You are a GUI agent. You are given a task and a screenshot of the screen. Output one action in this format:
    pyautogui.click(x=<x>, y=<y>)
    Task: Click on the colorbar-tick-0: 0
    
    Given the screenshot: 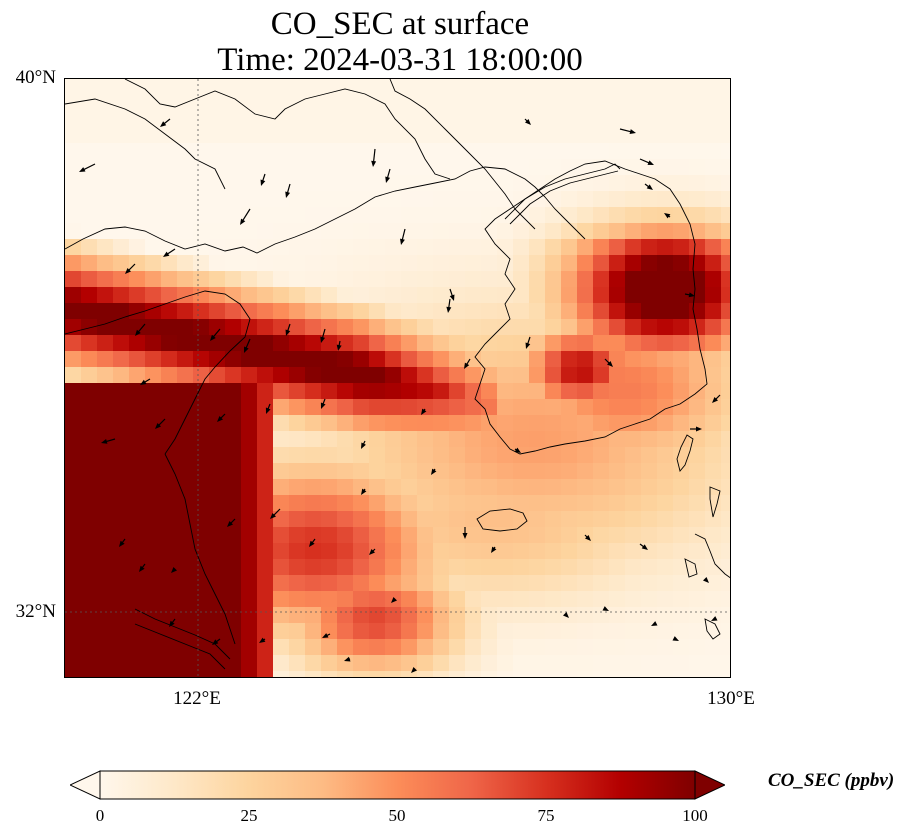 What is the action you would take?
    pyautogui.click(x=100, y=815)
    